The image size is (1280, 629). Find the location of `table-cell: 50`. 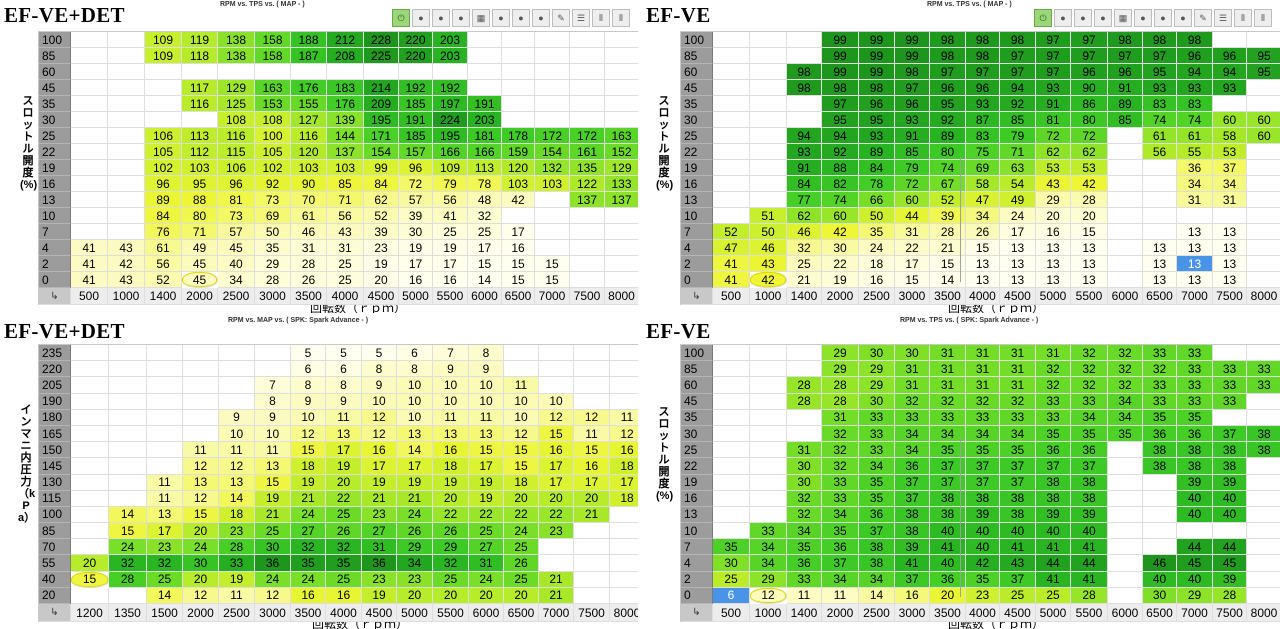

table-cell: 50 is located at coordinates (273, 232).